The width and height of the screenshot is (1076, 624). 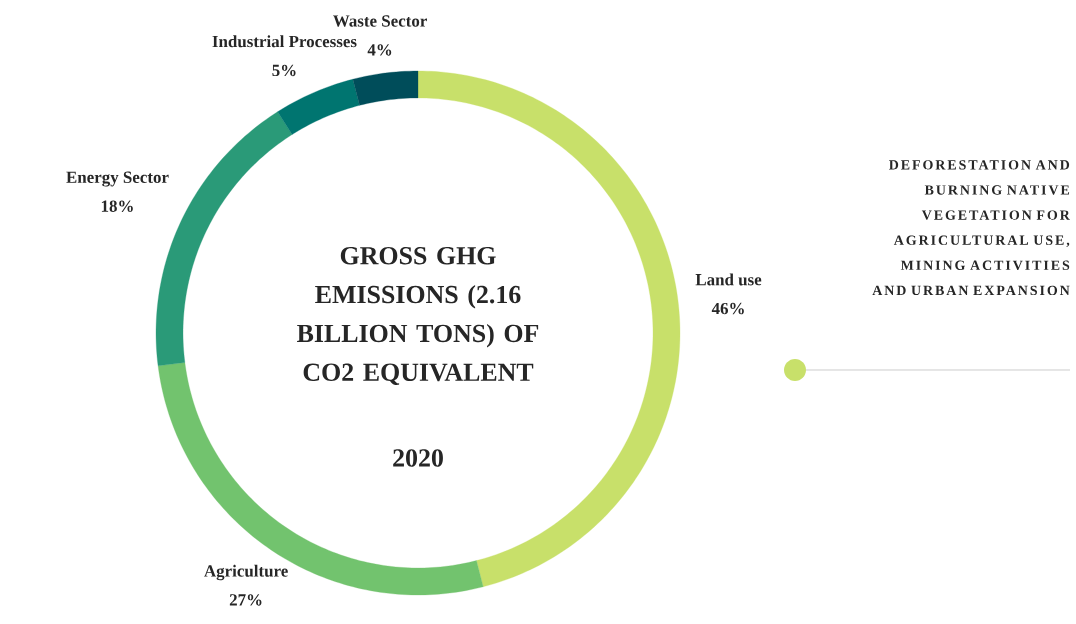 I want to click on slice-label: Industrial Processes, so click(x=284, y=41).